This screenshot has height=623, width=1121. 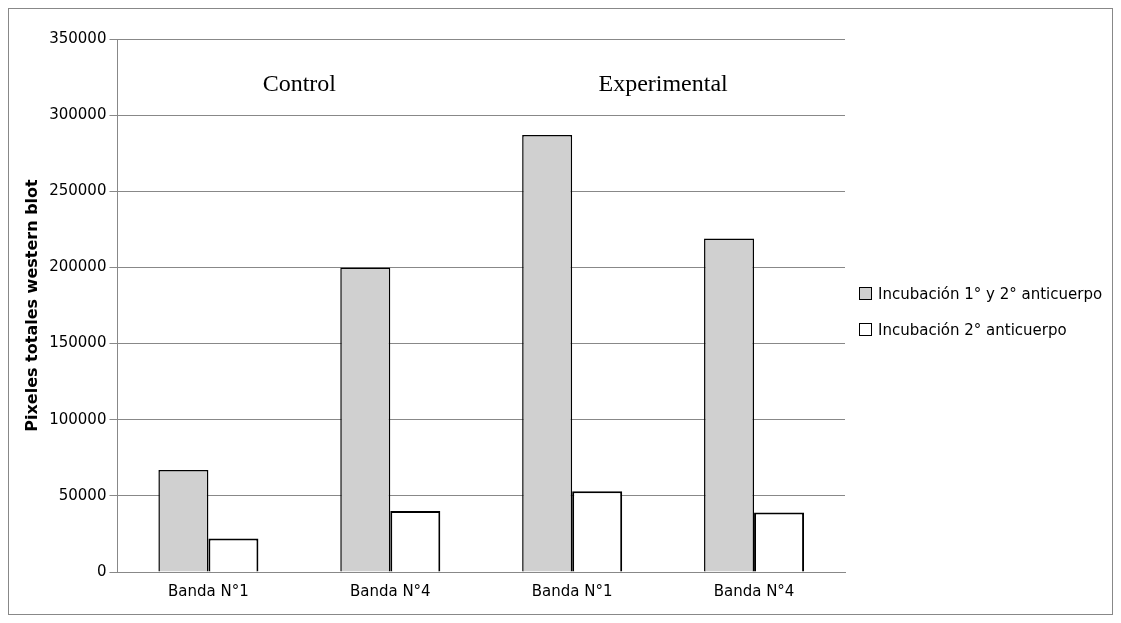 I want to click on legend-label: Incubación 1° y 2° anticuerpo, so click(x=990, y=293).